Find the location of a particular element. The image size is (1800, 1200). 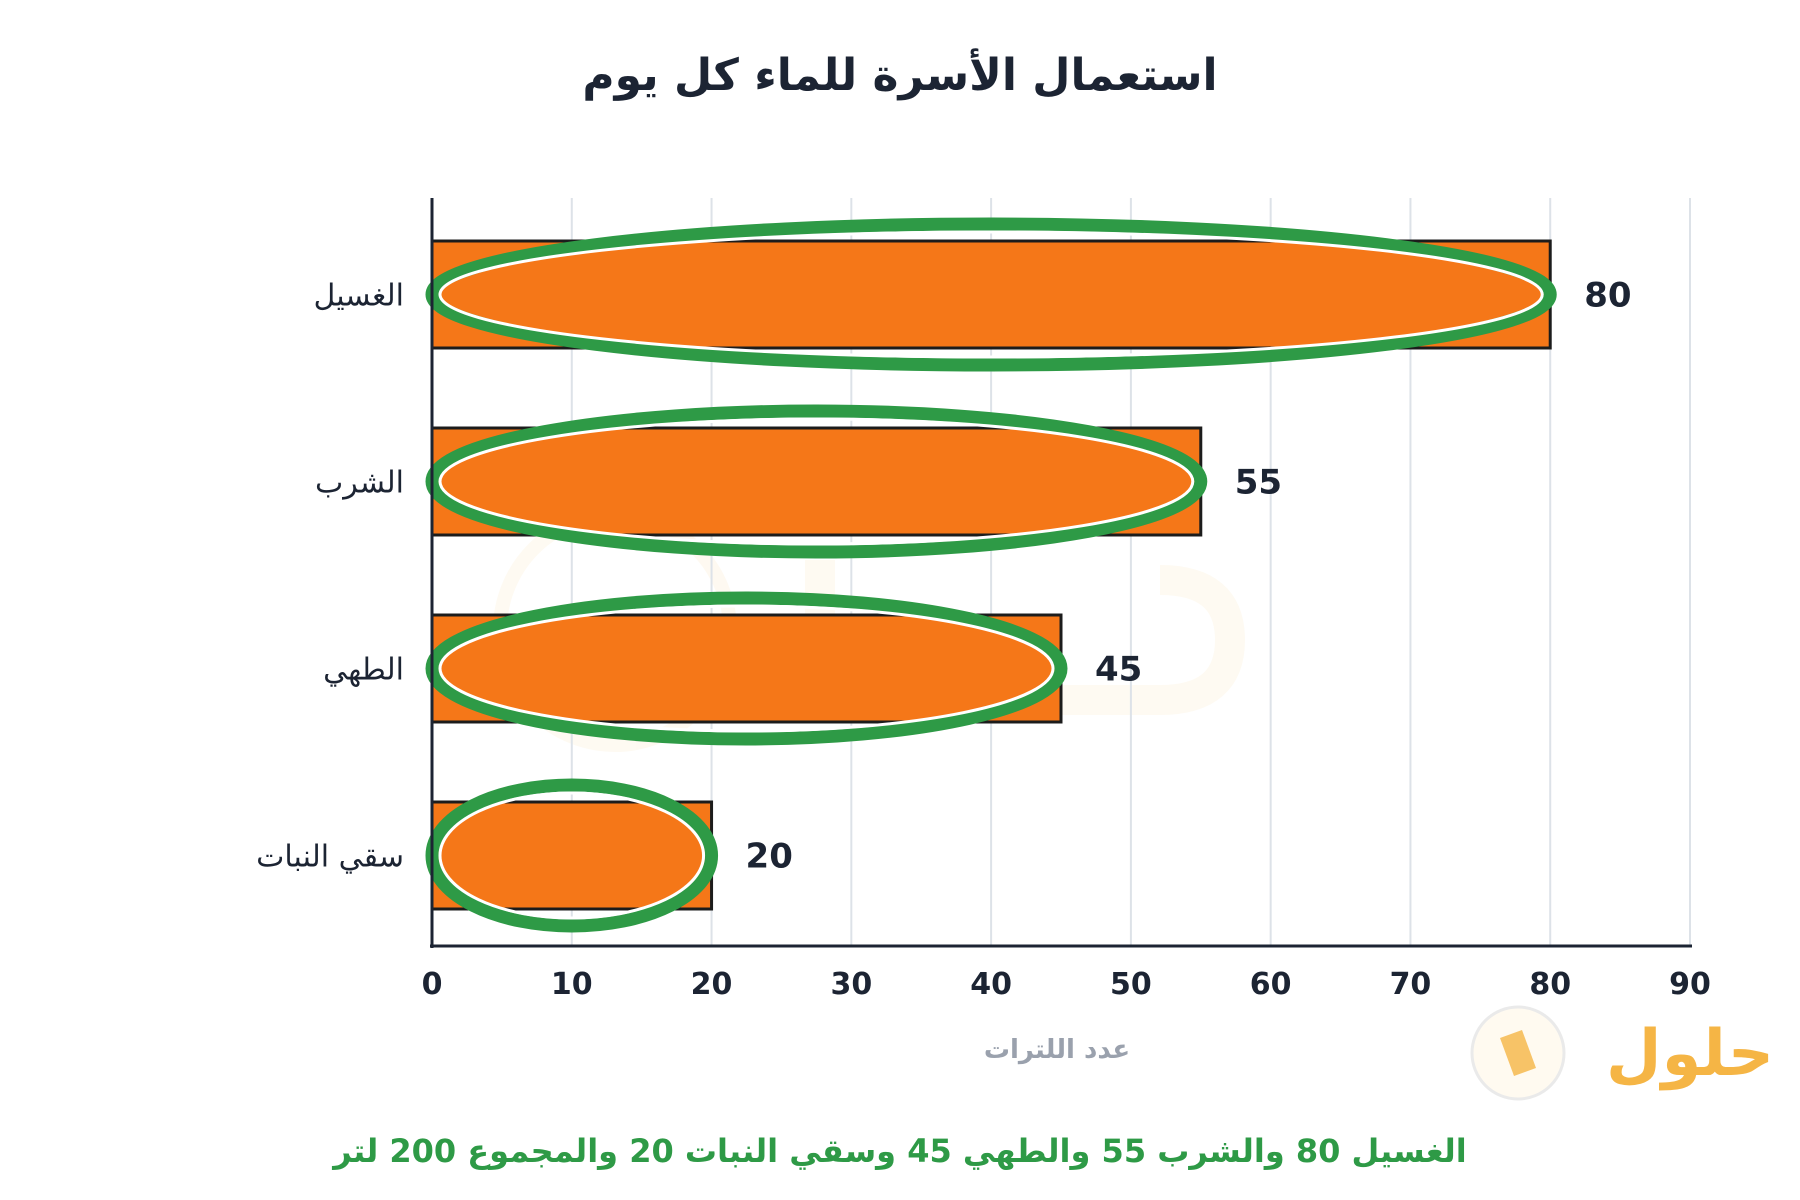

category-label: الشرب is located at coordinates (359, 483).